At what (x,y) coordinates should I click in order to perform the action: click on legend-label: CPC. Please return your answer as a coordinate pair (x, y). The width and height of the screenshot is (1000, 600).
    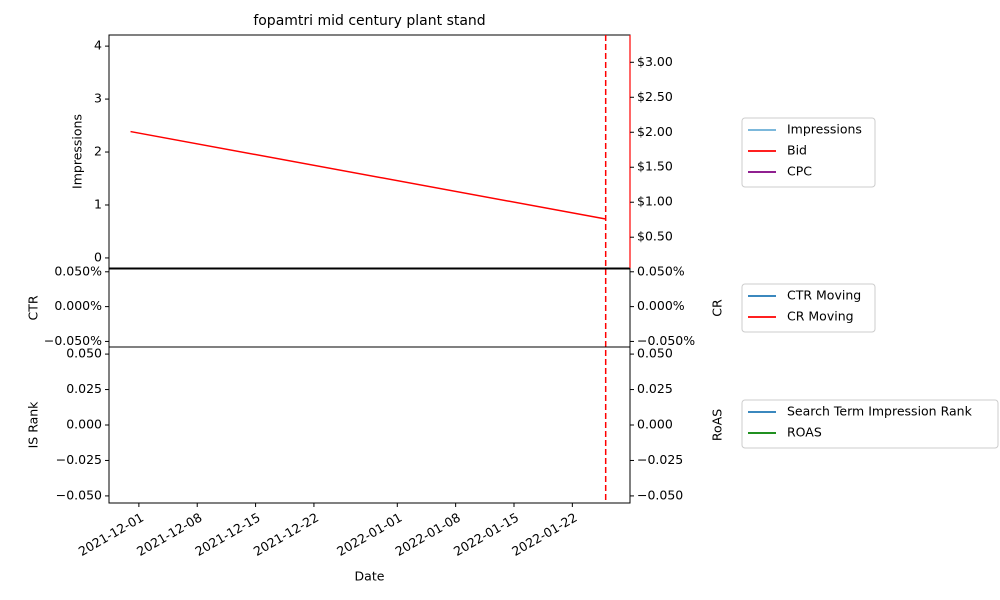
    Looking at the image, I should click on (799, 171).